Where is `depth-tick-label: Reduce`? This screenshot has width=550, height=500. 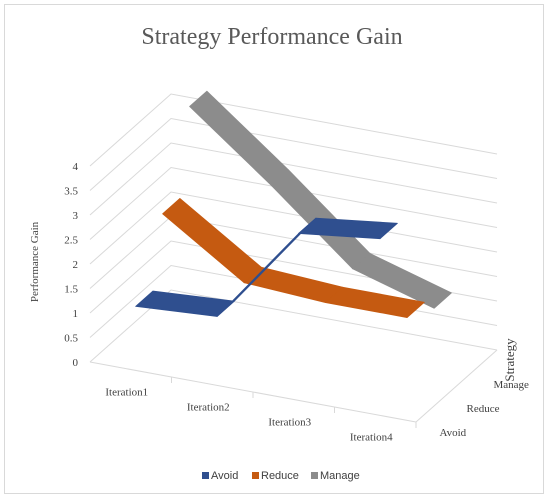 depth-tick-label: Reduce is located at coordinates (483, 409).